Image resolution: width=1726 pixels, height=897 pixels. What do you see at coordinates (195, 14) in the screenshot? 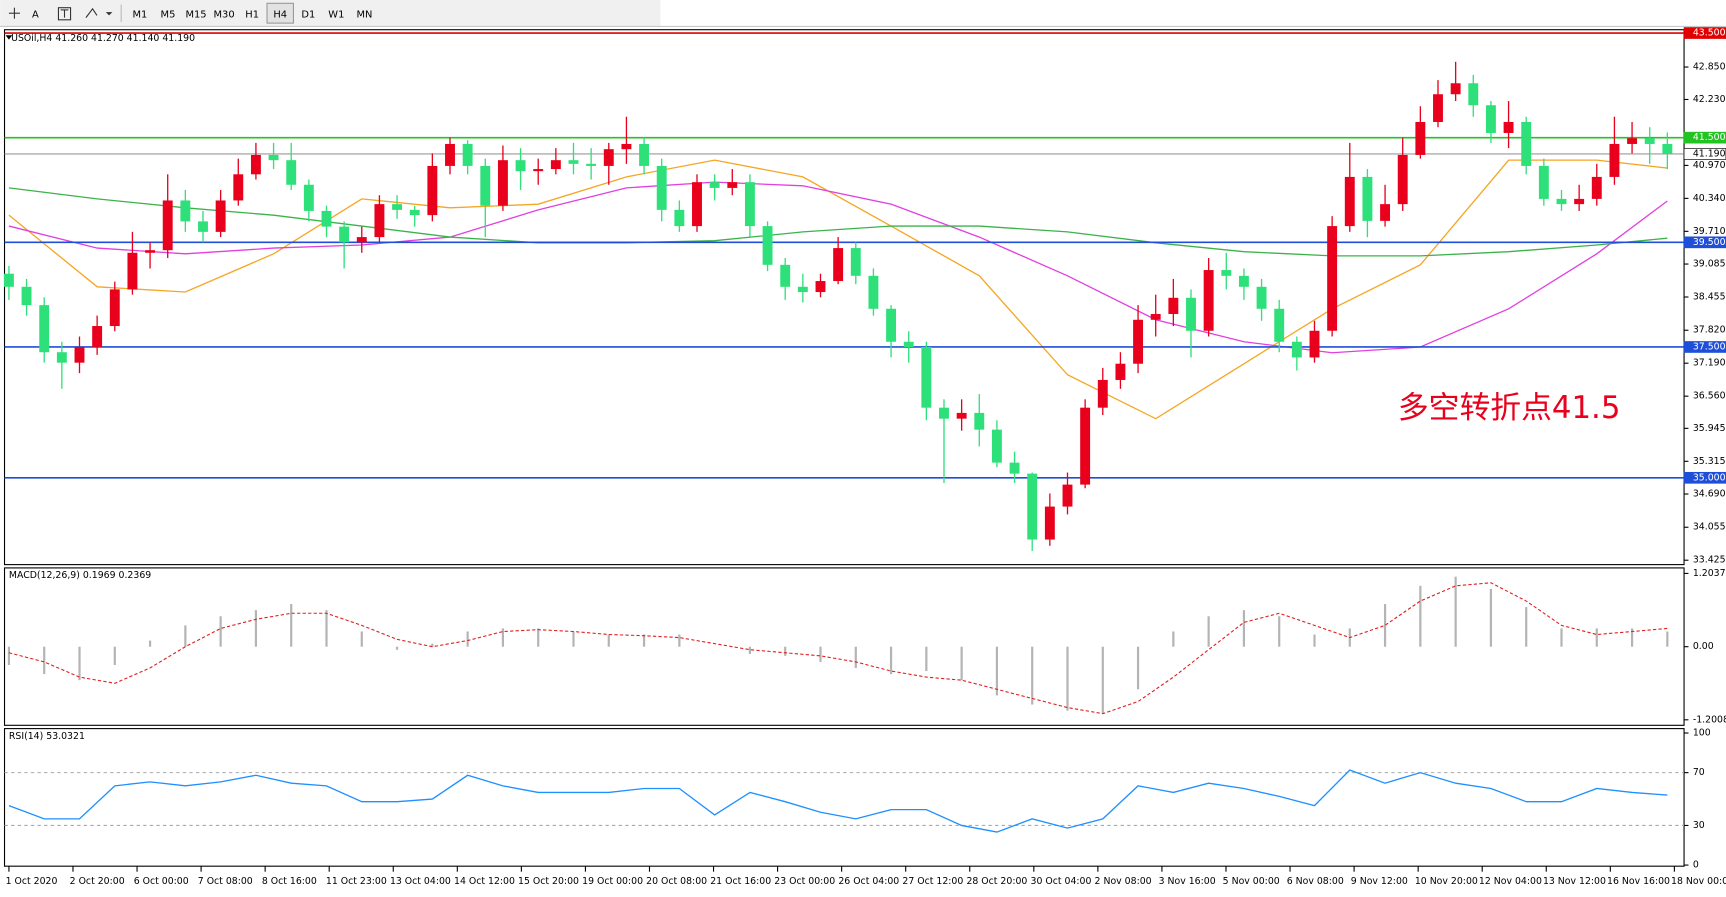
I see `timeframe-button: M15` at bounding box center [195, 14].